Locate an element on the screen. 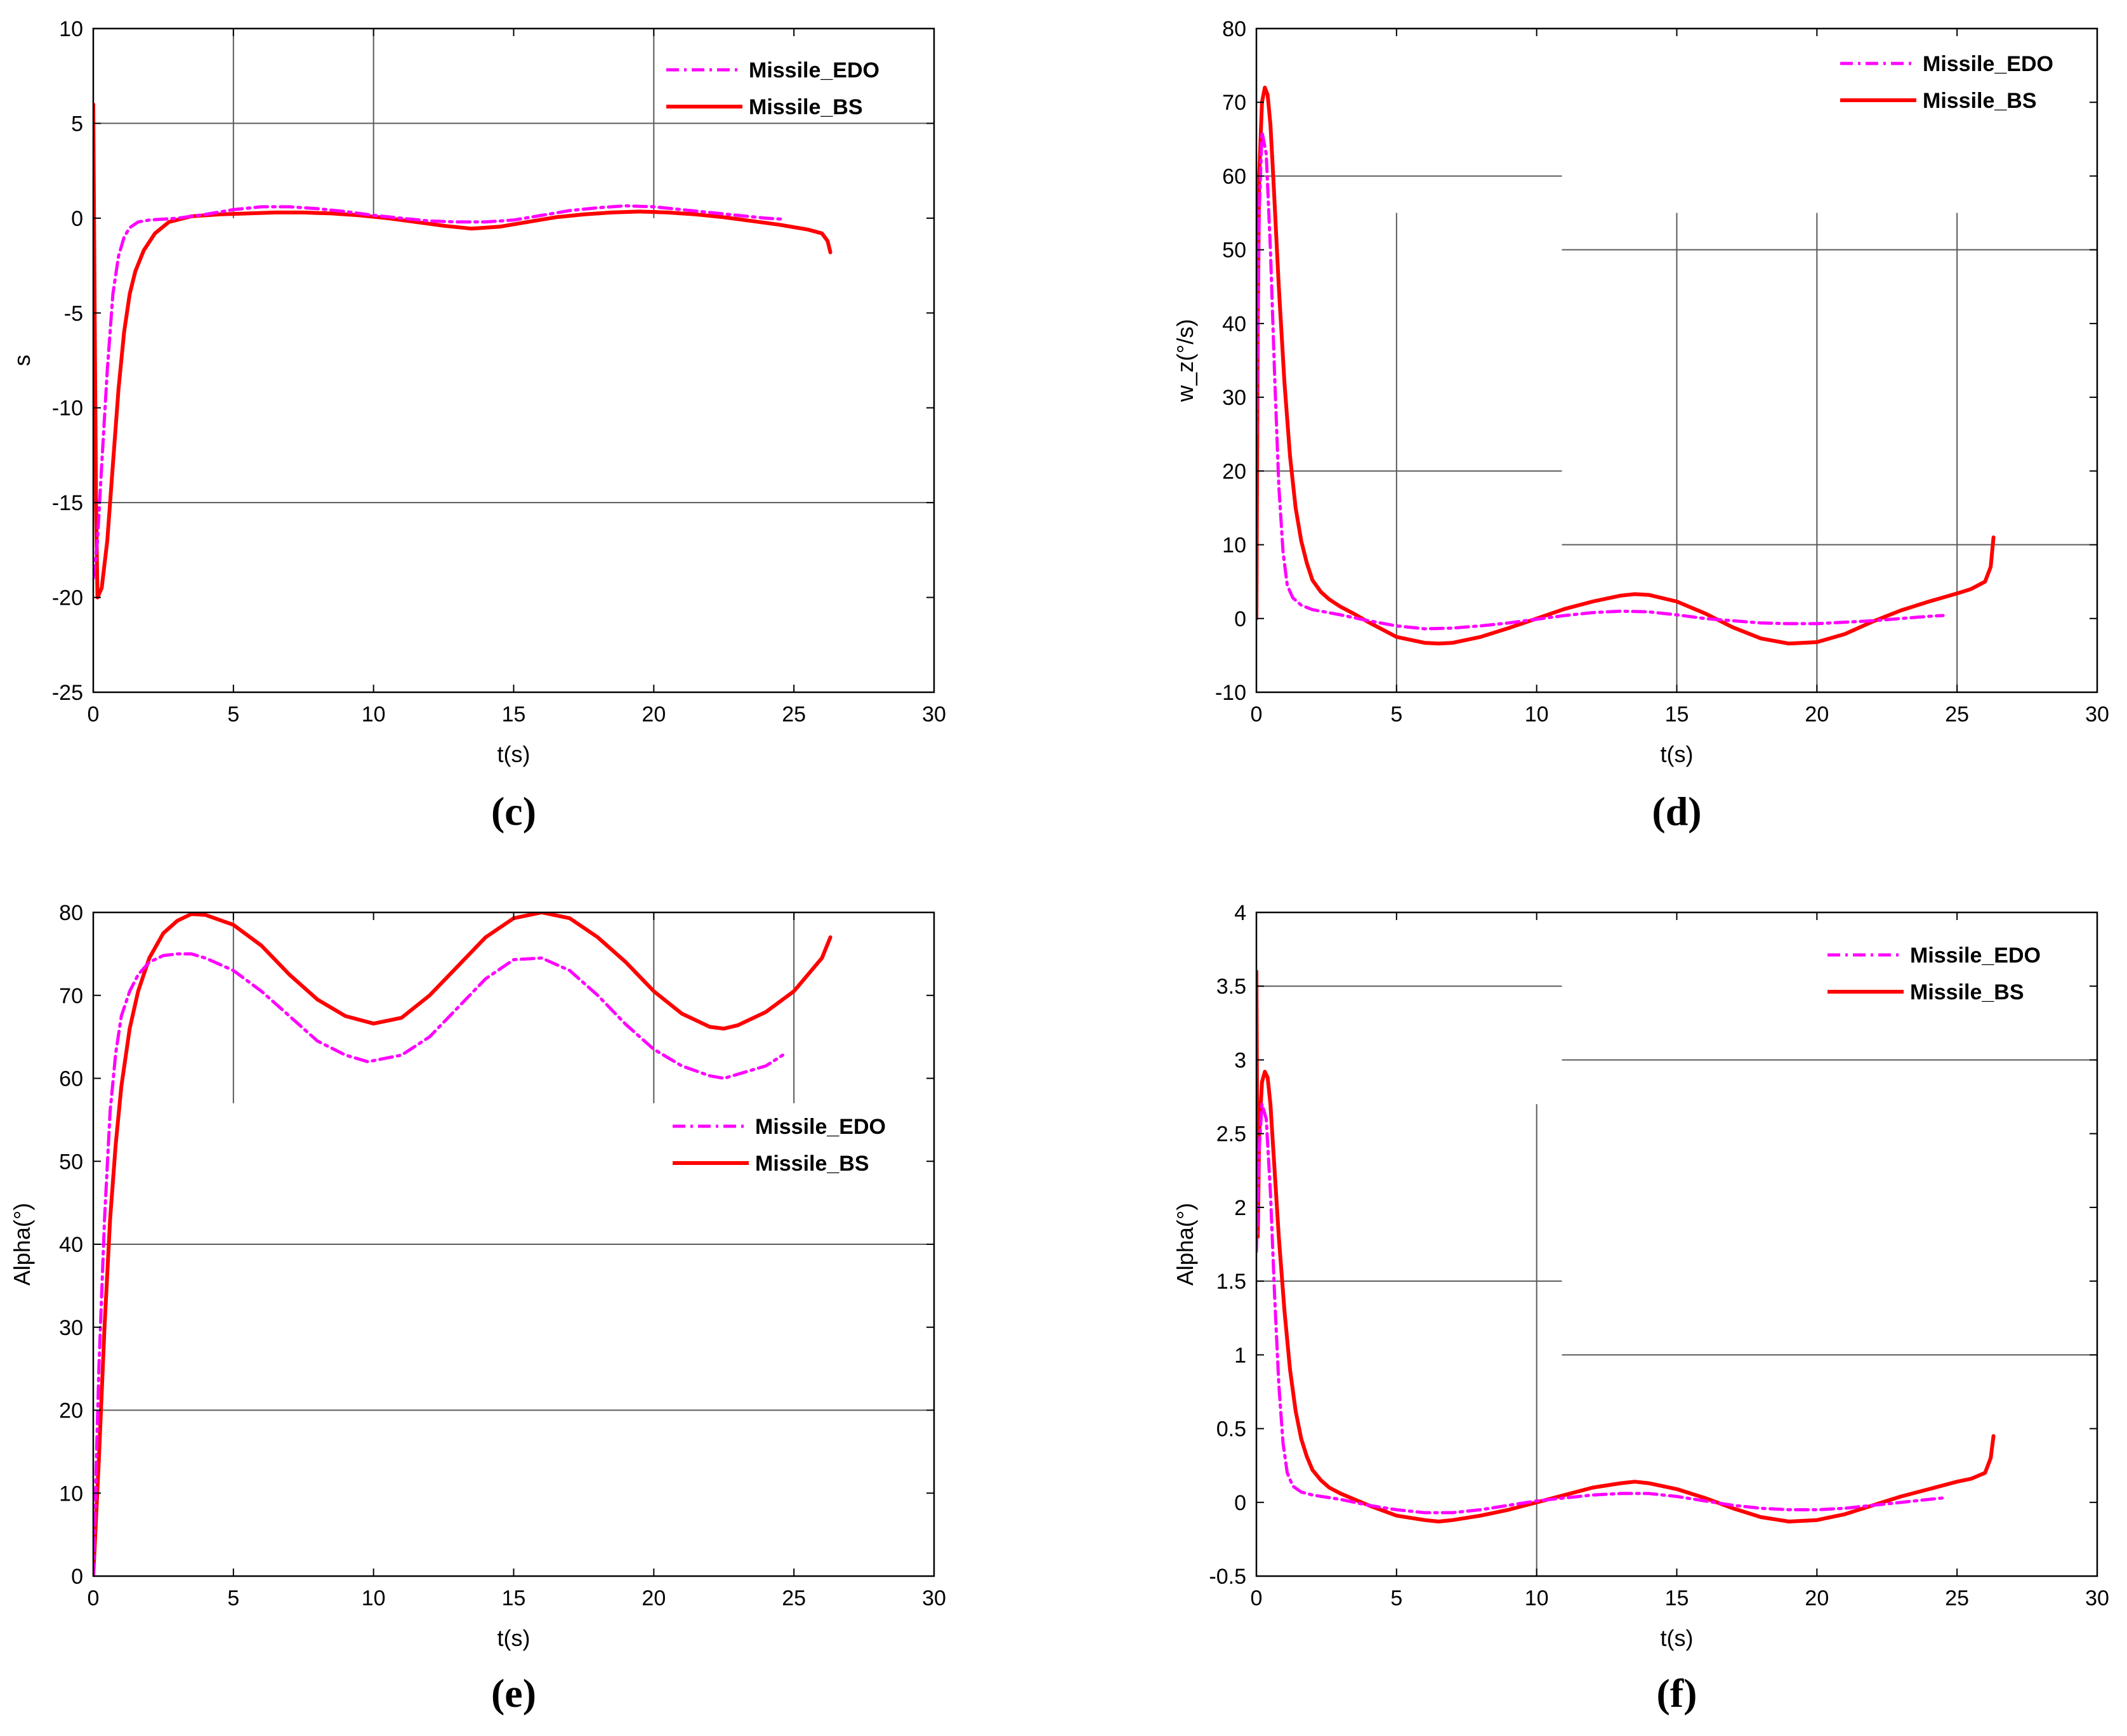 This screenshot has height=1736, width=2127. panel-label: (c) is located at coordinates (513, 811).